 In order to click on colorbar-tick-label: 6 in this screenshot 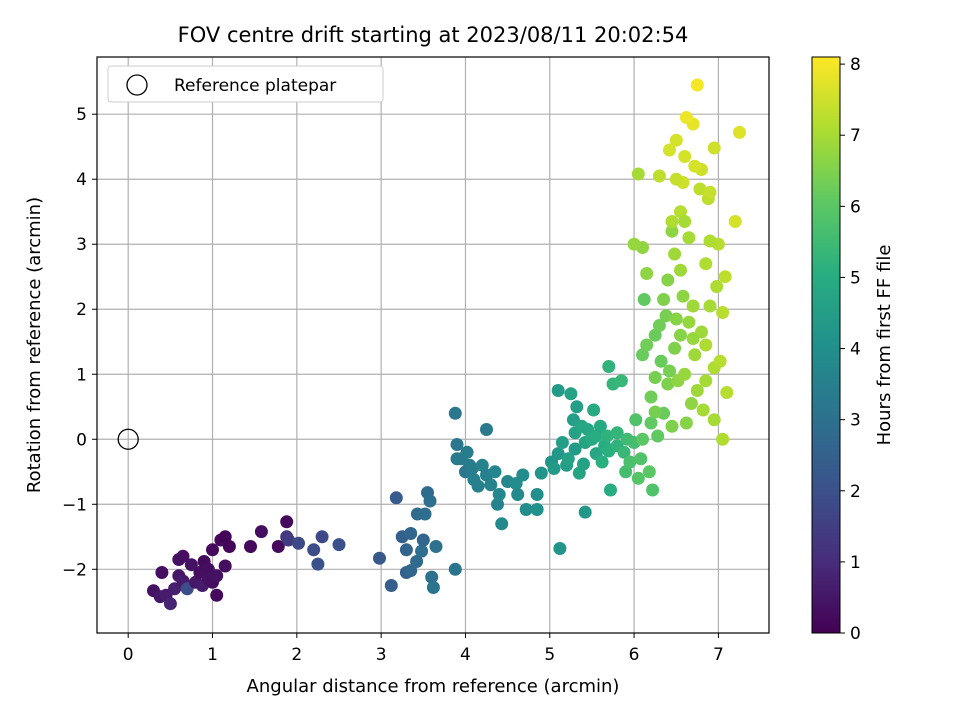, I will do `click(855, 207)`.